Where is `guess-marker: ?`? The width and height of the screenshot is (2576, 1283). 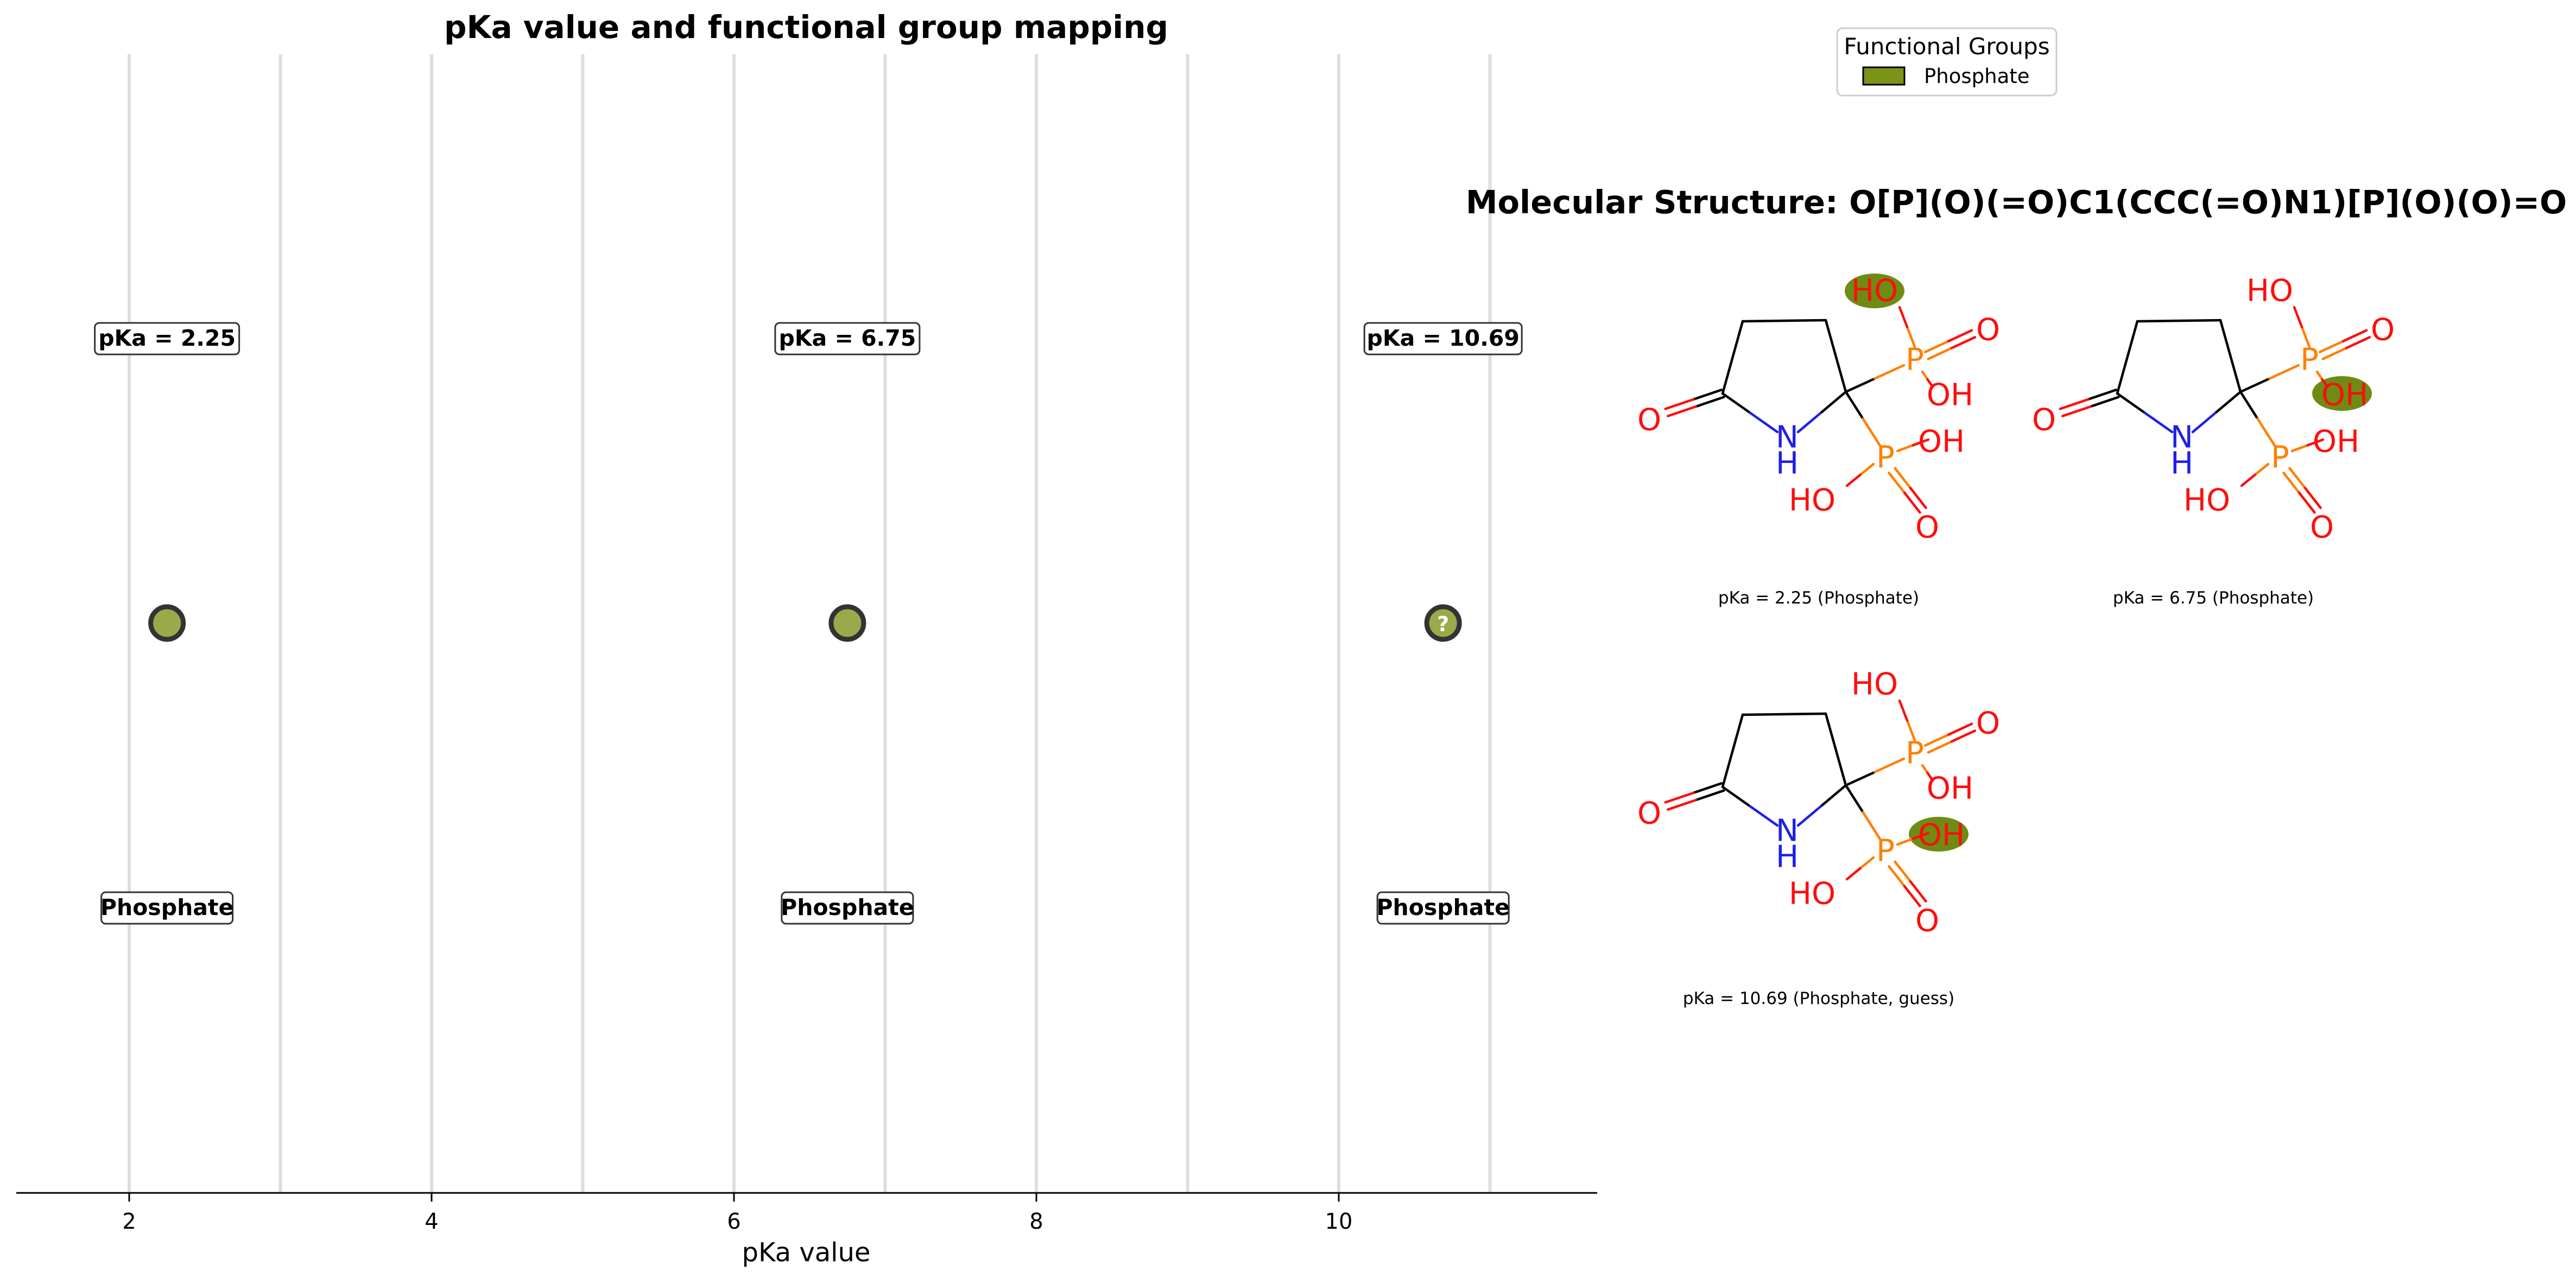 guess-marker: ? is located at coordinates (1443, 624).